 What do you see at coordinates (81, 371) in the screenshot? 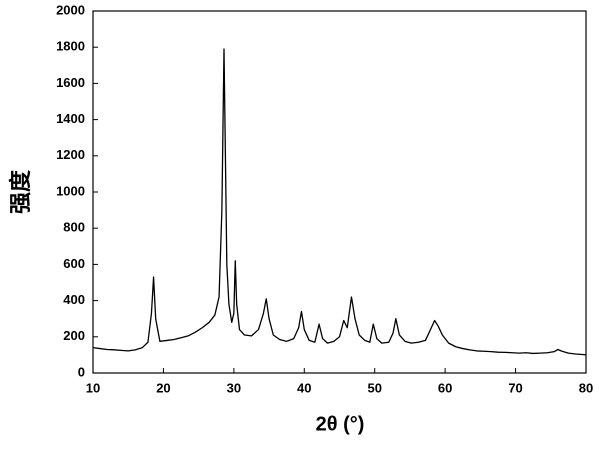
I see `y-tick-label: 0` at bounding box center [81, 371].